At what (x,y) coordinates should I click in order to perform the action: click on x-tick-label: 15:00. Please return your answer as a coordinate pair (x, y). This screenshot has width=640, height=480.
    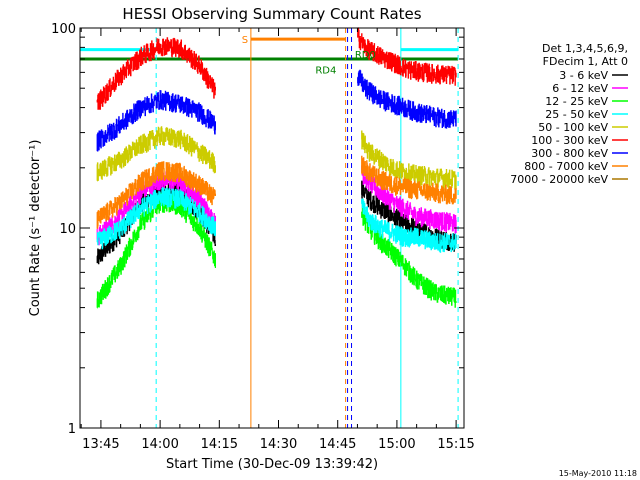
    Looking at the image, I should click on (396, 444).